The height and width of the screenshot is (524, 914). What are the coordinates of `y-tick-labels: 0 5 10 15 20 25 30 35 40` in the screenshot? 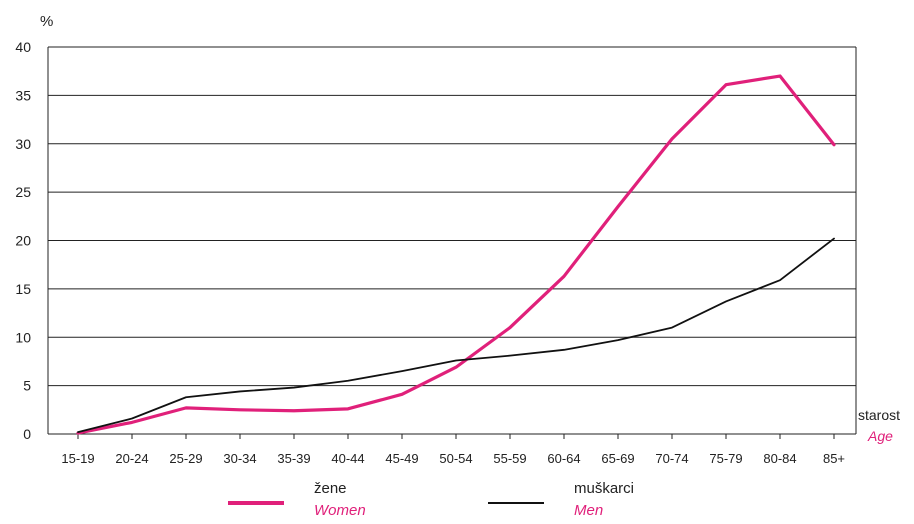 It's located at (23, 240).